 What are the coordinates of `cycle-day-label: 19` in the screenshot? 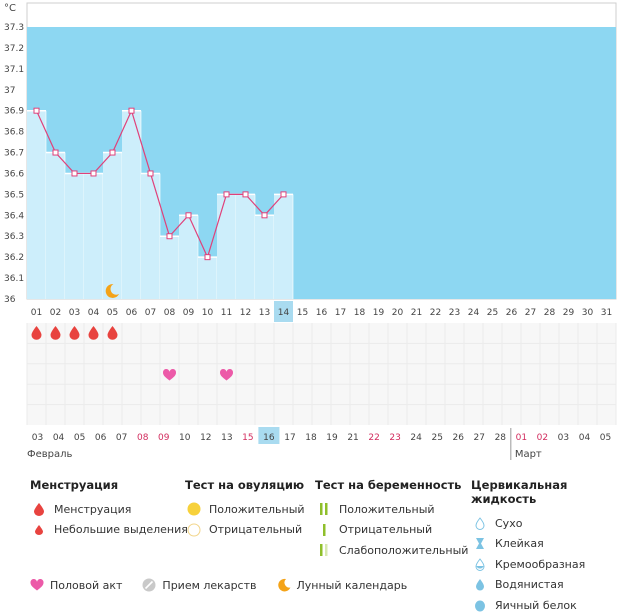 It's located at (379, 313).